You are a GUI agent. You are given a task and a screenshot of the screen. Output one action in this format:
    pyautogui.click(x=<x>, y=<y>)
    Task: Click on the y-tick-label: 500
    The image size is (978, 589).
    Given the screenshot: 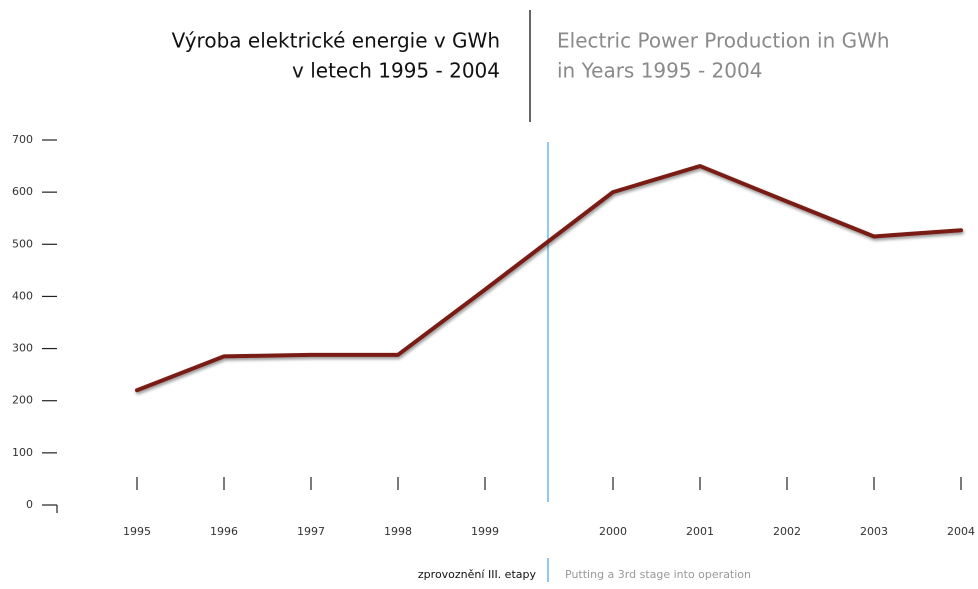 What is the action you would take?
    pyautogui.click(x=22, y=243)
    